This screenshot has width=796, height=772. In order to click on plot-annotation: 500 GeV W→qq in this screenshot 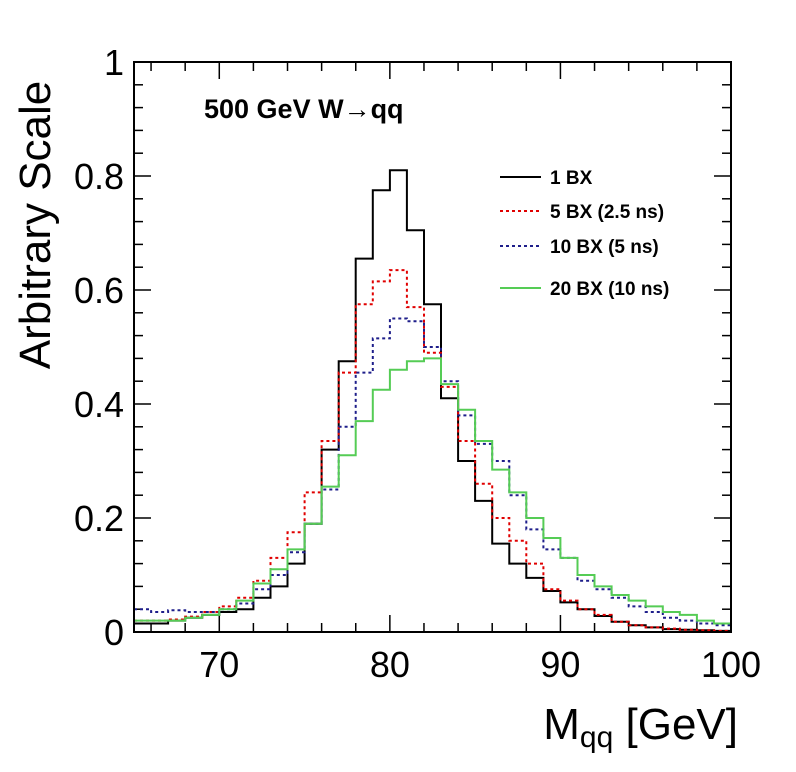, I will do `click(304, 109)`.